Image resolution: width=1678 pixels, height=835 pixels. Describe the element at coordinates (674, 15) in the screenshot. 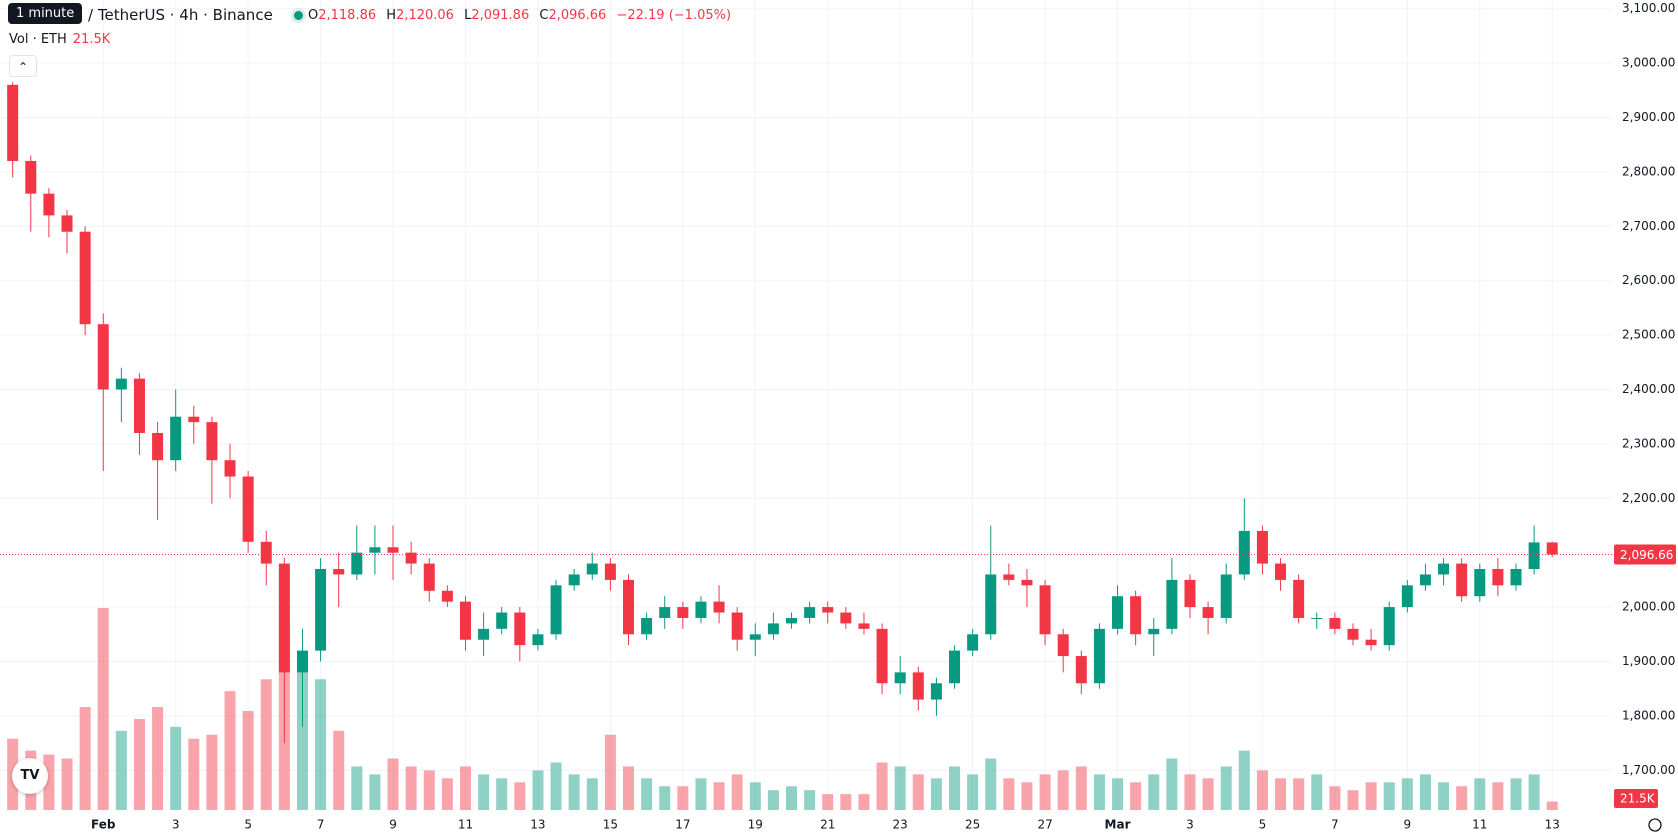

I see `change-value: −22.19 (−1.05%)` at that location.